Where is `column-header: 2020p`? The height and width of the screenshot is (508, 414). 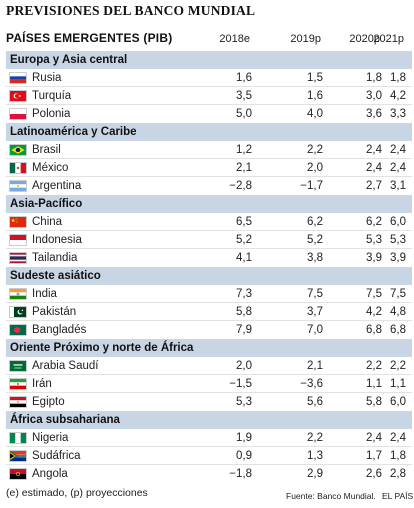 column-header: 2020p is located at coordinates (364, 39).